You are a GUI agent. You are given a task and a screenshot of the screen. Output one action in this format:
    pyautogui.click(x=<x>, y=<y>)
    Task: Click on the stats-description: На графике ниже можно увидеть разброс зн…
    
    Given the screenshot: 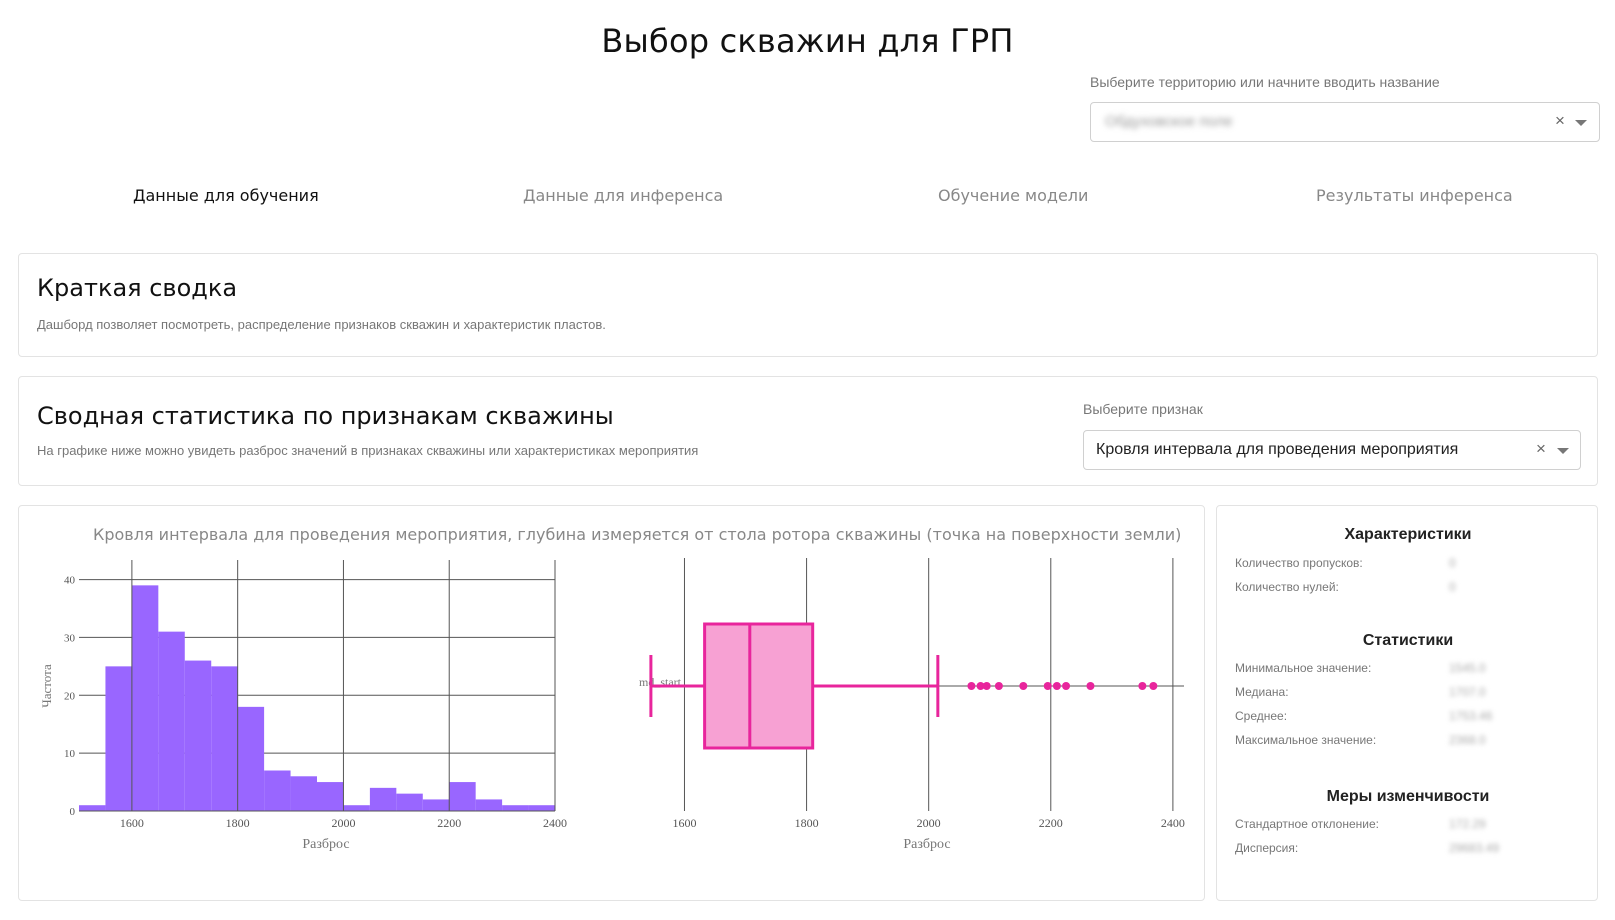 What is the action you would take?
    pyautogui.click(x=368, y=450)
    